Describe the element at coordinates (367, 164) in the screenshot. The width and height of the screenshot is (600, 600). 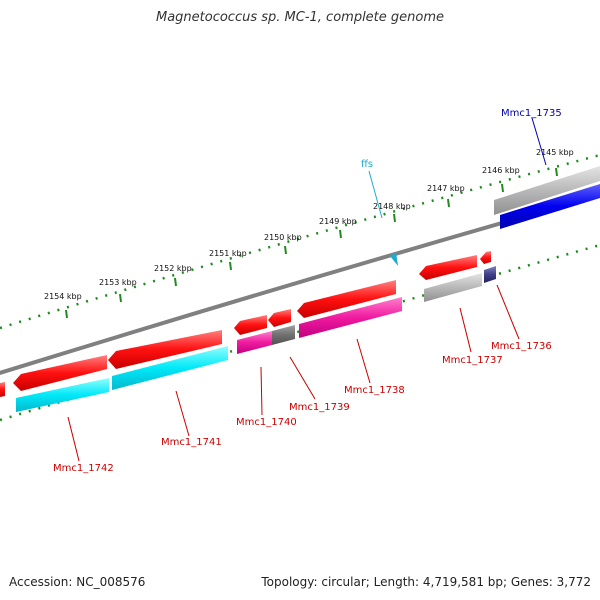
I see `gene-label-ffs: ffs` at that location.